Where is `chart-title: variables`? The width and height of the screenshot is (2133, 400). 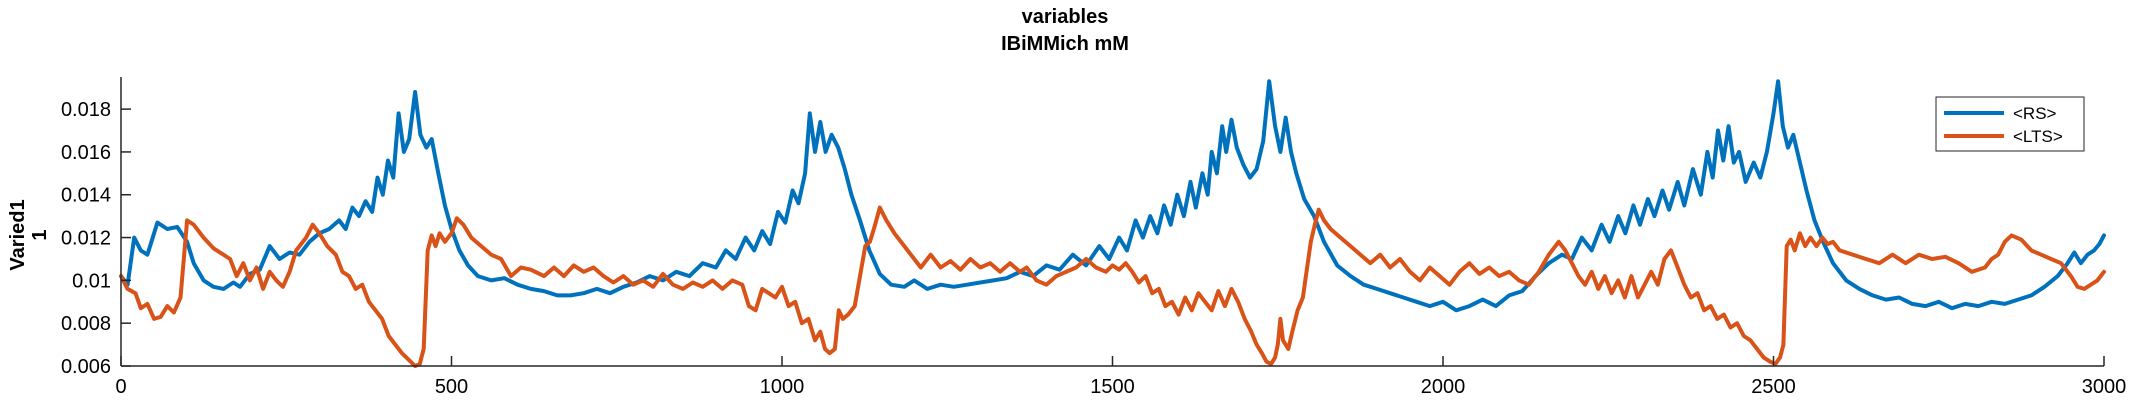
chart-title: variables is located at coordinates (1065, 17).